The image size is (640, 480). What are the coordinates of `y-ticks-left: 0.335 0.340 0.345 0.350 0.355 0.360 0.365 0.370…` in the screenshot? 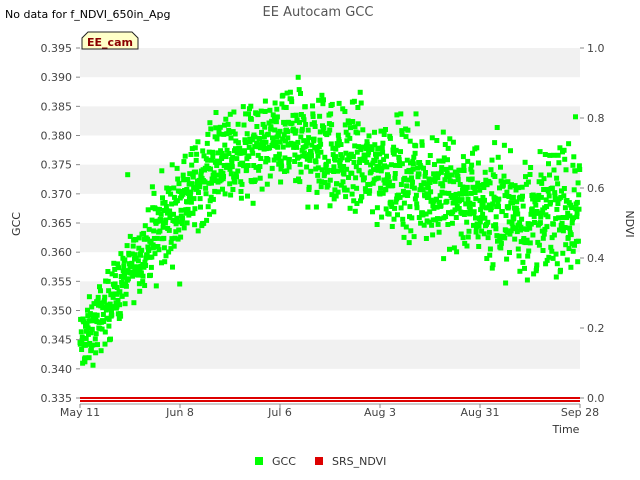 It's located at (60, 223).